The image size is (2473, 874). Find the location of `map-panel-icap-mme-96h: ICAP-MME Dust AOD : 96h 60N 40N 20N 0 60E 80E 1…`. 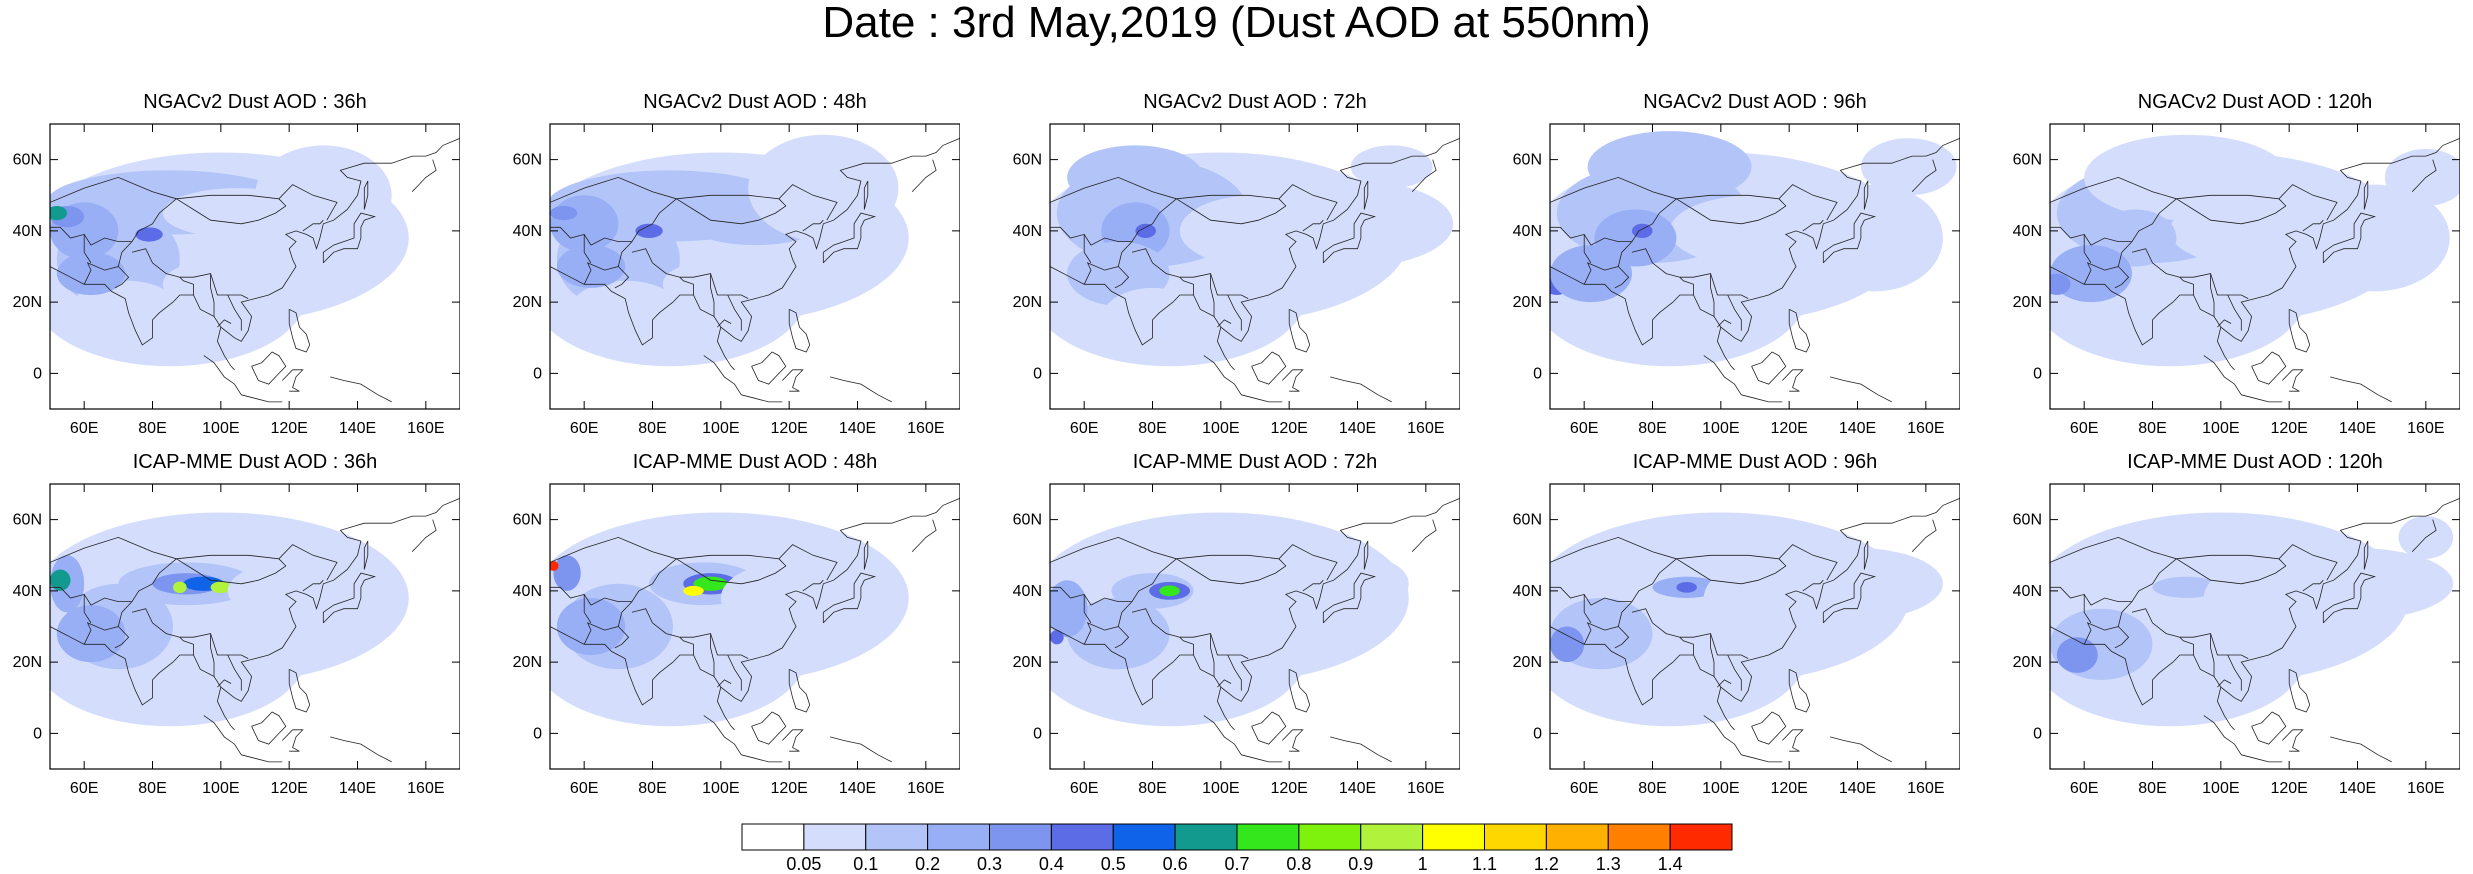

map-panel-icap-mme-96h: ICAP-MME Dust AOD : 96h 60N 40N 20N 0 60E 80E 1… is located at coordinates (1730, 630).